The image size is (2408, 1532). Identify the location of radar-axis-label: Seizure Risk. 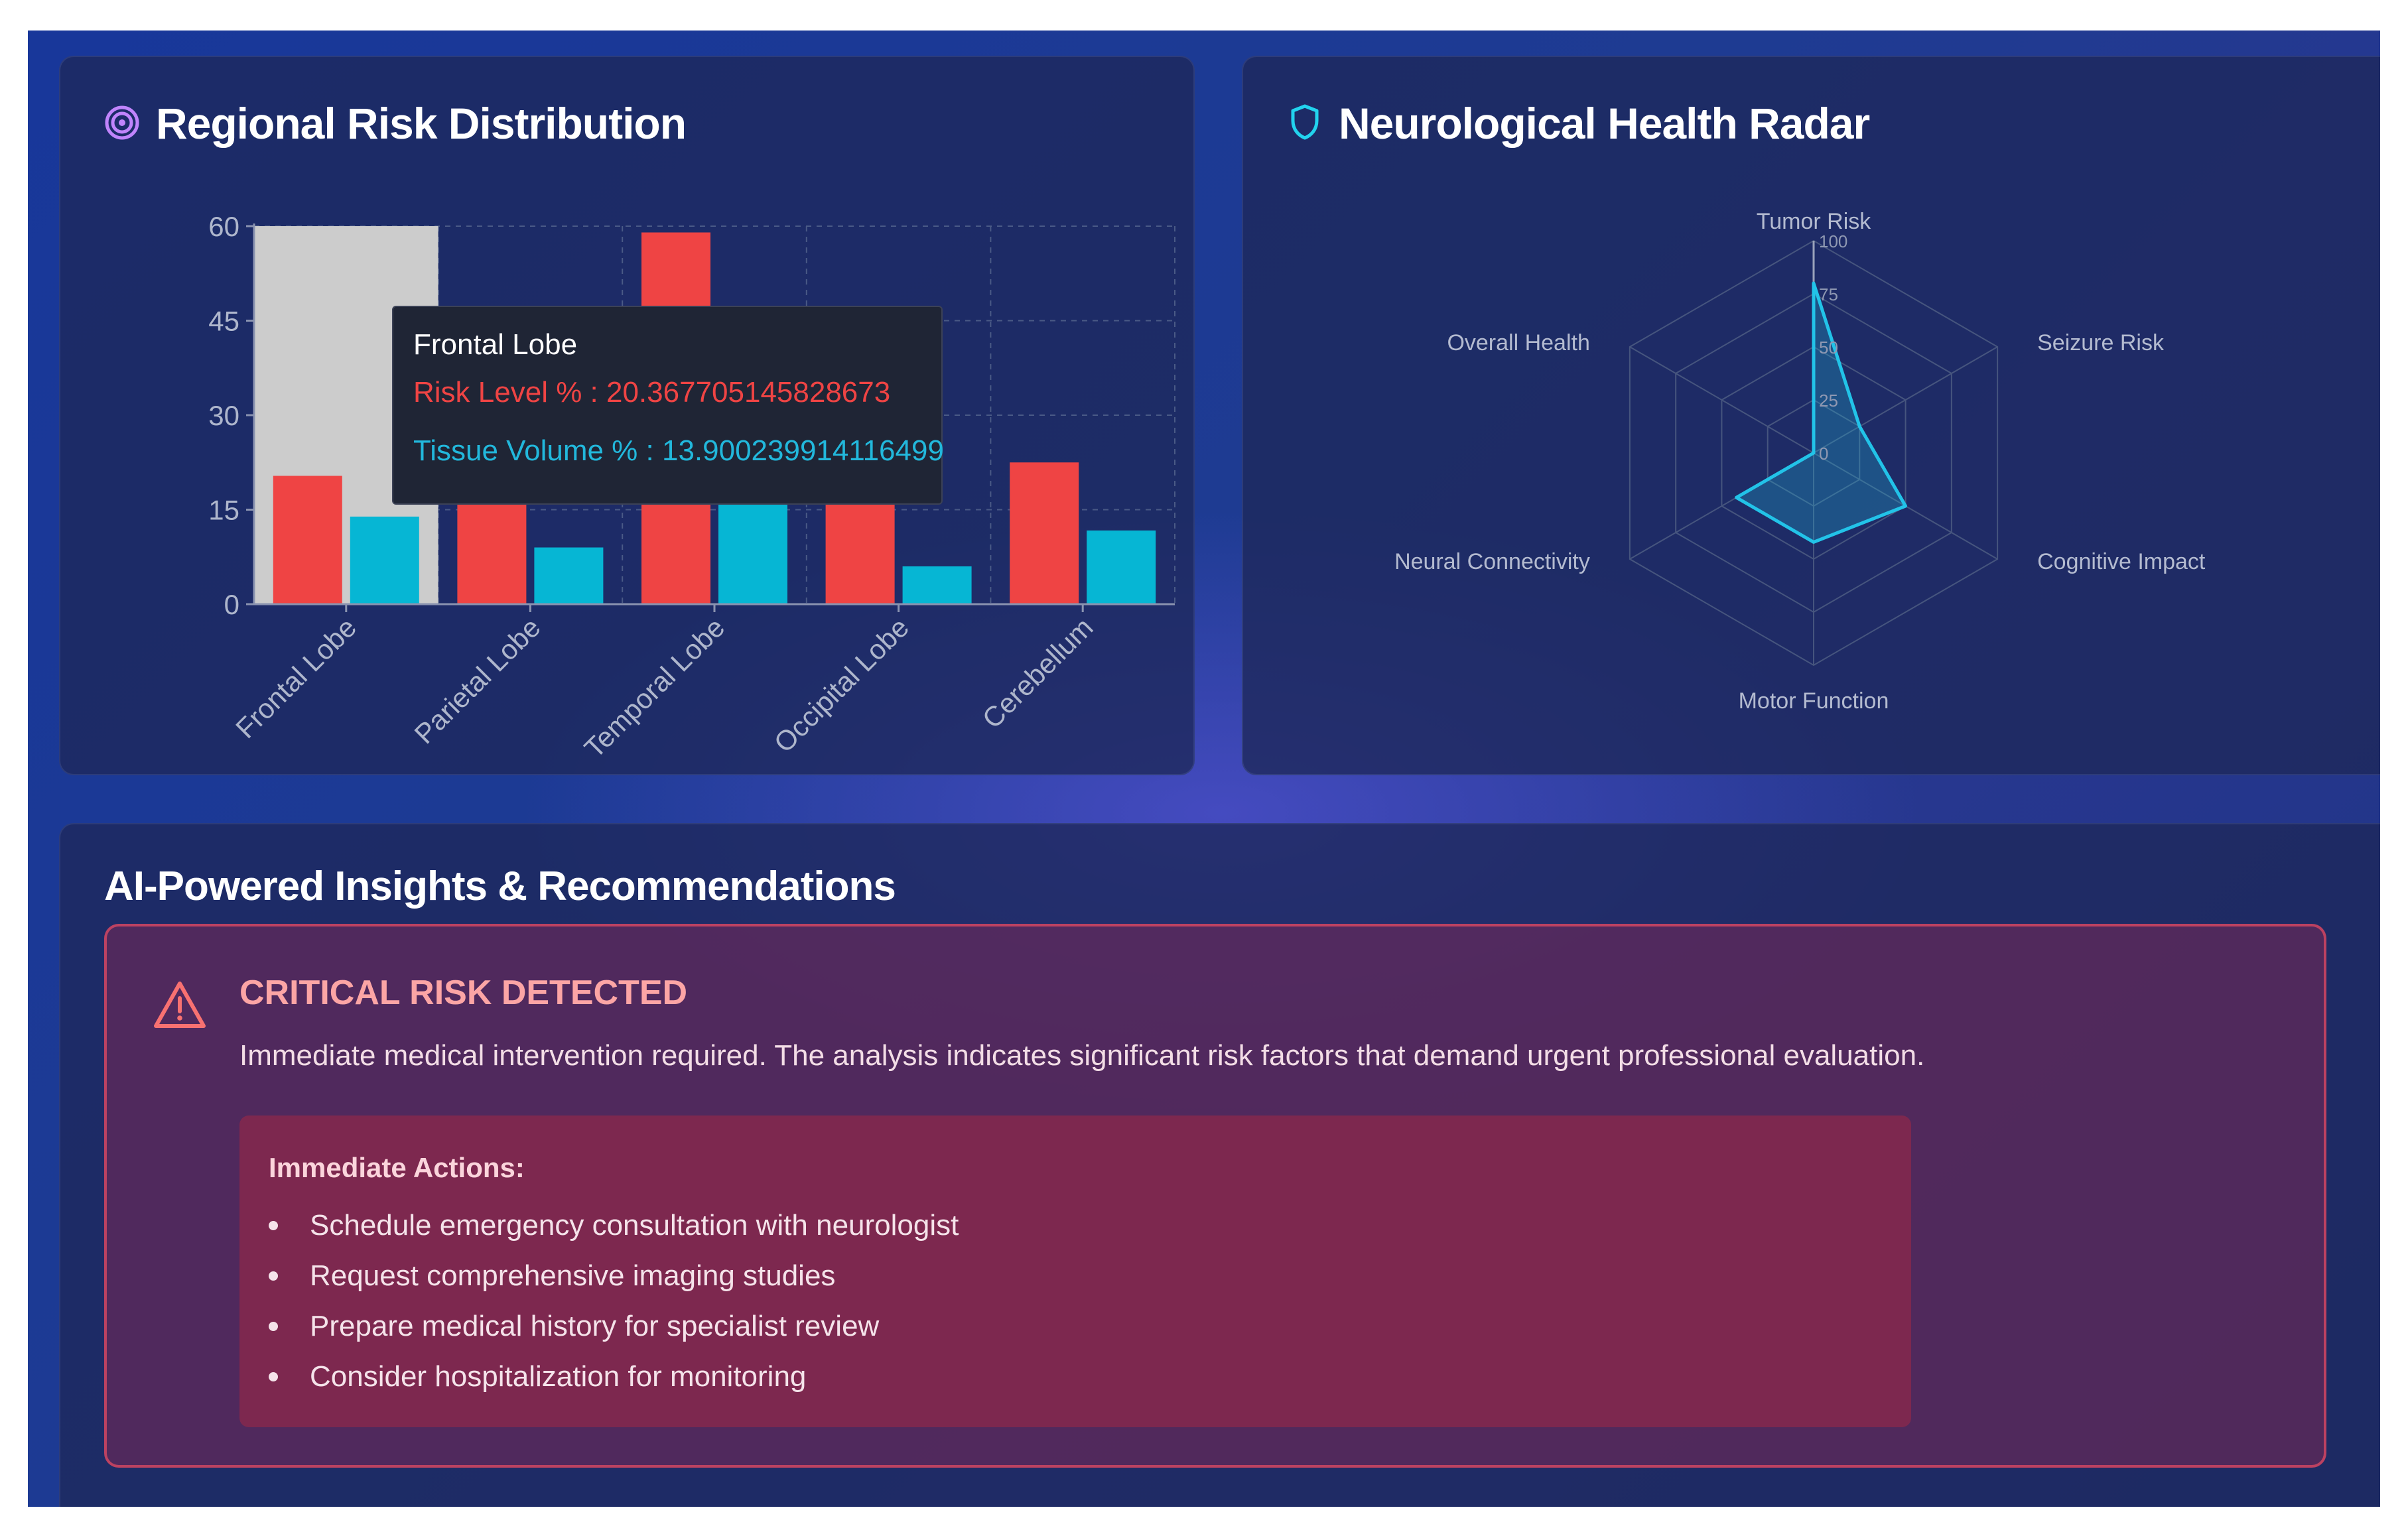
(2101, 342).